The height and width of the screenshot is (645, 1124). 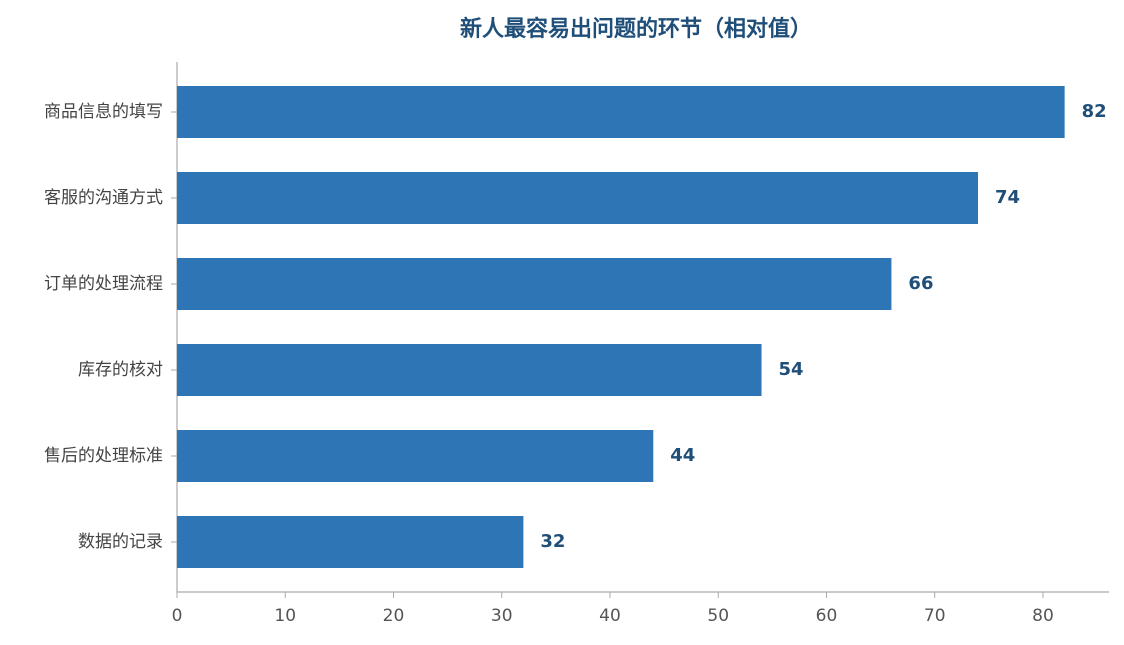 I want to click on x-tick-label: 80, so click(x=1043, y=616).